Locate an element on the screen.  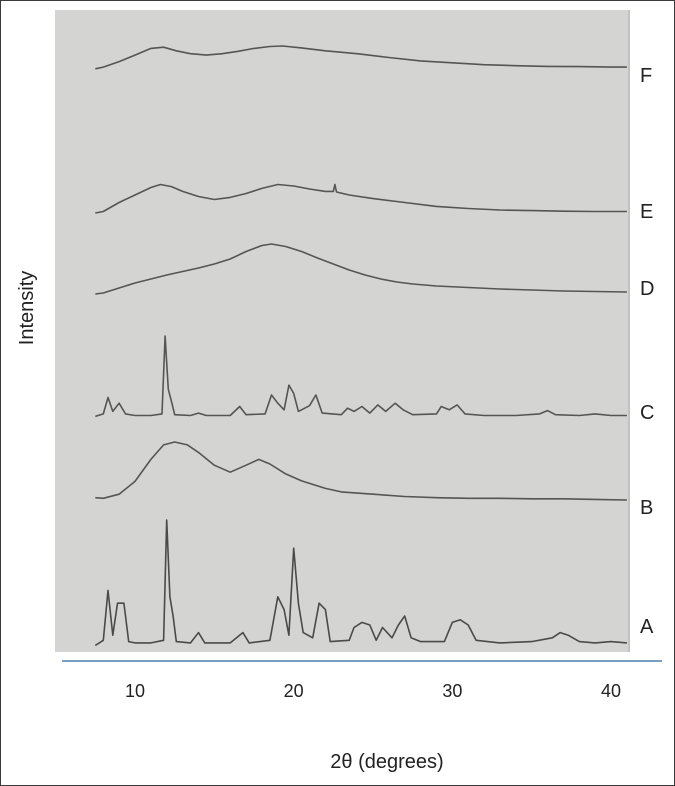
trace-label-f: F is located at coordinates (646, 76).